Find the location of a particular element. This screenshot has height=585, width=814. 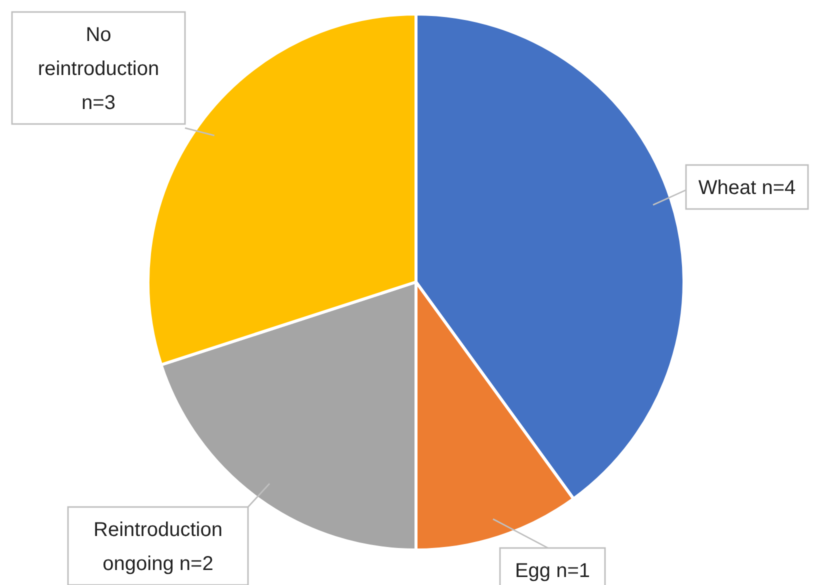

data-label: n=3 is located at coordinates (99, 103).